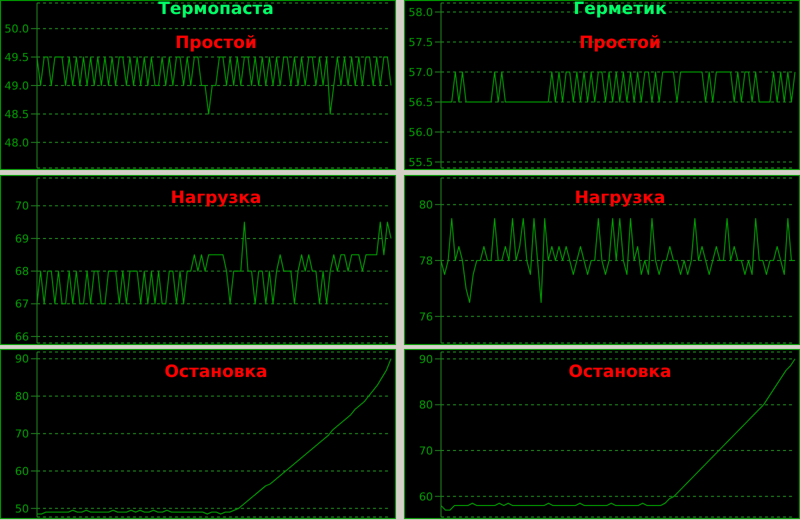 The width and height of the screenshot is (800, 520). What do you see at coordinates (22, 304) in the screenshot?
I see `y-tick-label: 67` at bounding box center [22, 304].